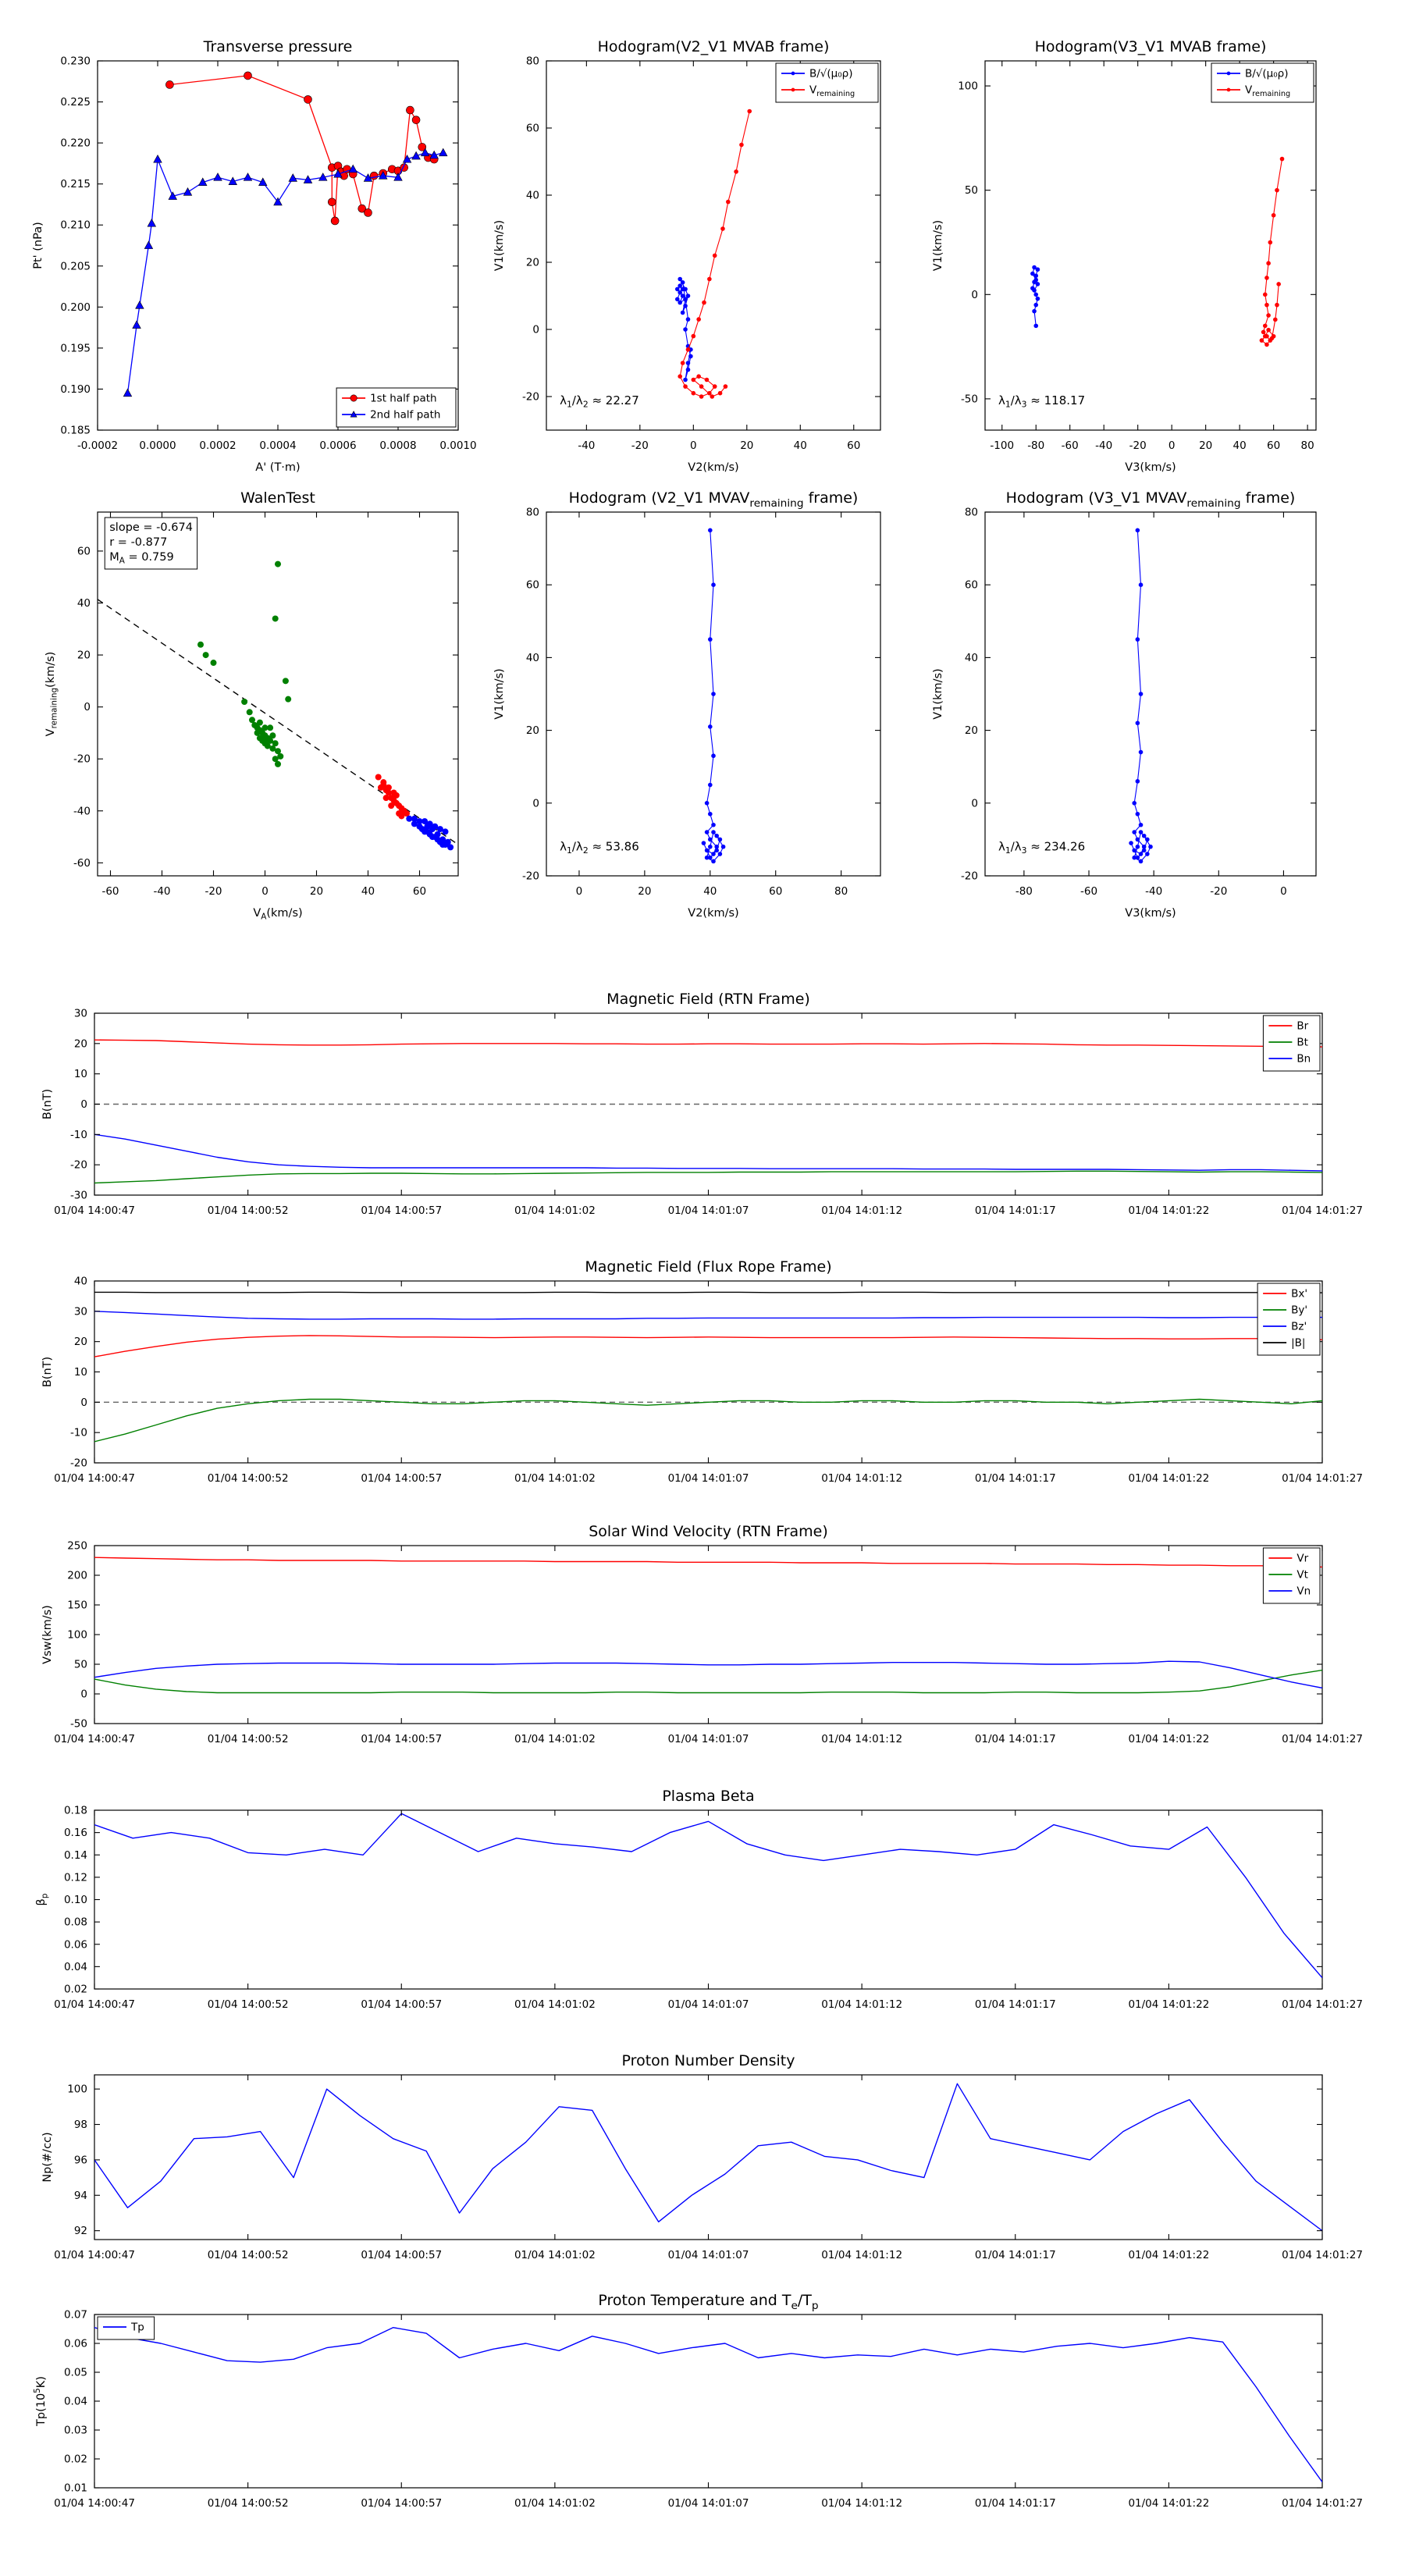  I want to click on x-tick-label: 60, so click(776, 891).